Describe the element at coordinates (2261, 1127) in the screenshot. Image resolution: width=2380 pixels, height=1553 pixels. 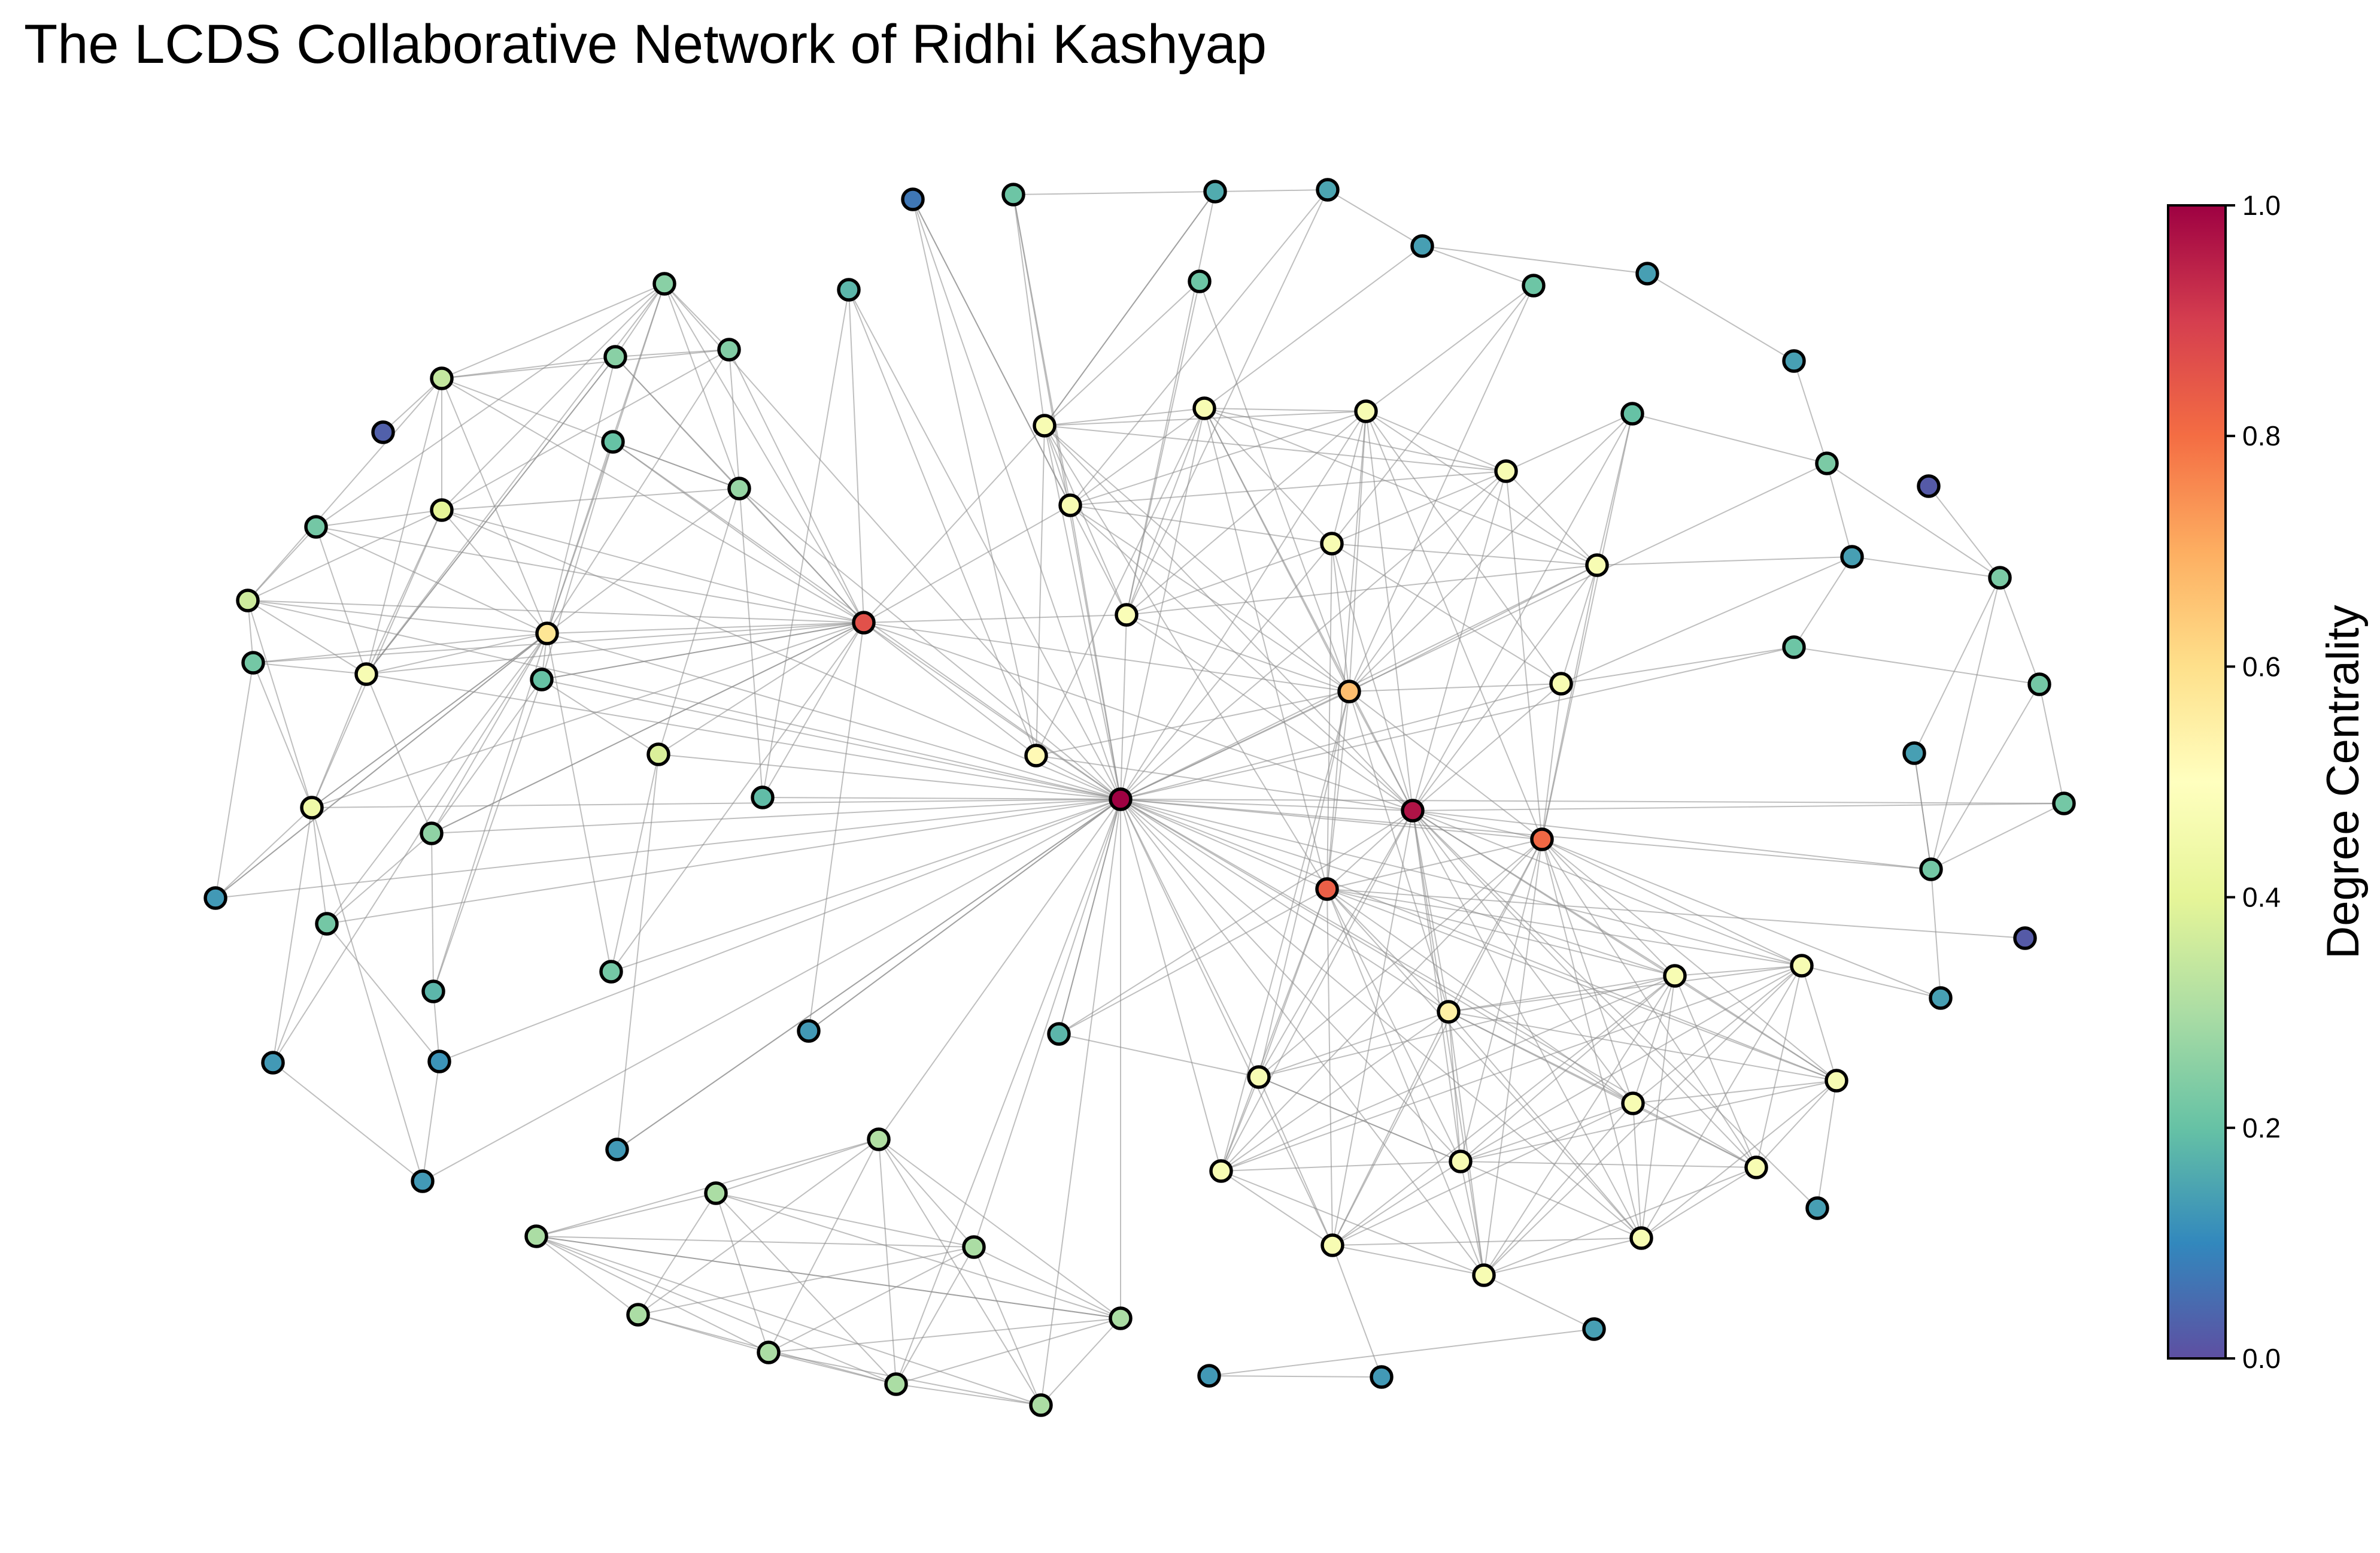
I see `colorbar-tick-label: 0.2` at that location.